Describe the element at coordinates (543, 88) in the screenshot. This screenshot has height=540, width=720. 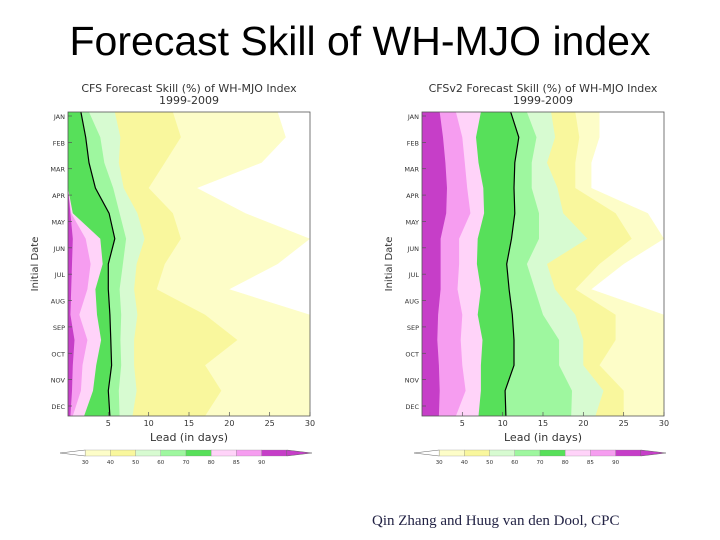
I see `chart-title: CFSv2 Forecast Skill (%) of WH-MJO Index` at that location.